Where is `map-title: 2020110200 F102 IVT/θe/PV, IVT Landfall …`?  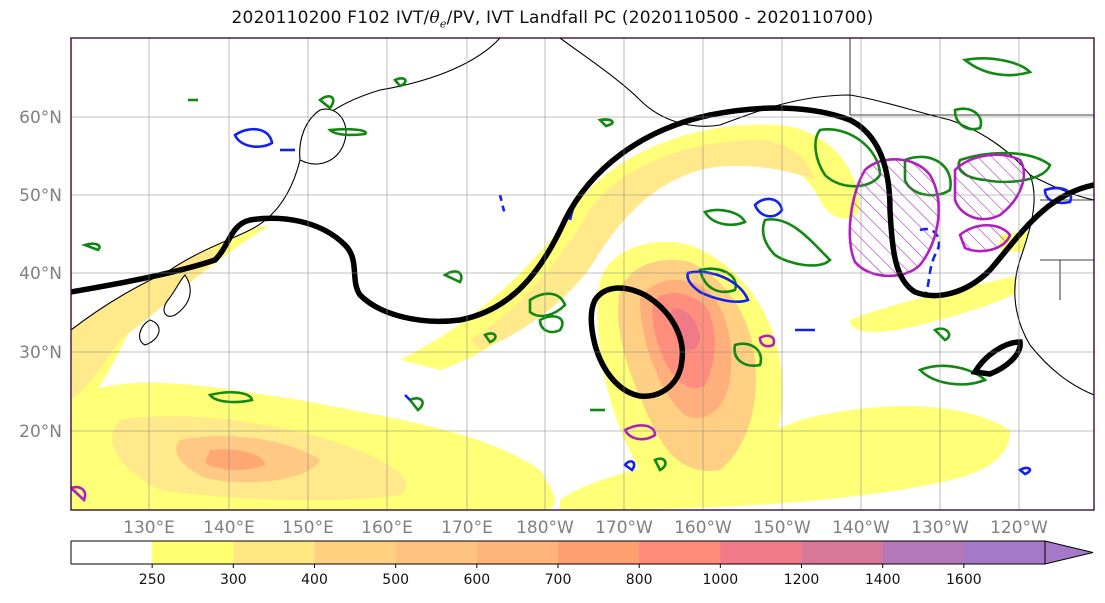 map-title: 2020110200 F102 IVT/θe/PV, IVT Landfall … is located at coordinates (552, 19).